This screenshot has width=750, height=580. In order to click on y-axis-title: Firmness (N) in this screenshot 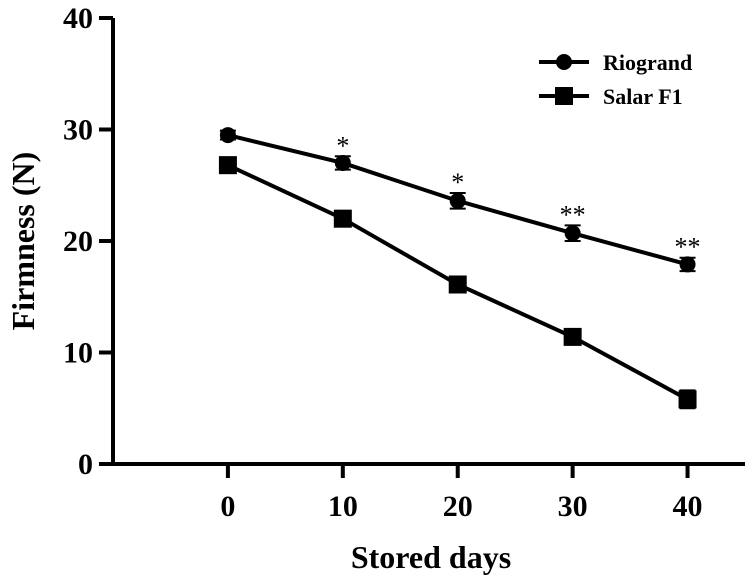, I will do `click(23, 241)`.